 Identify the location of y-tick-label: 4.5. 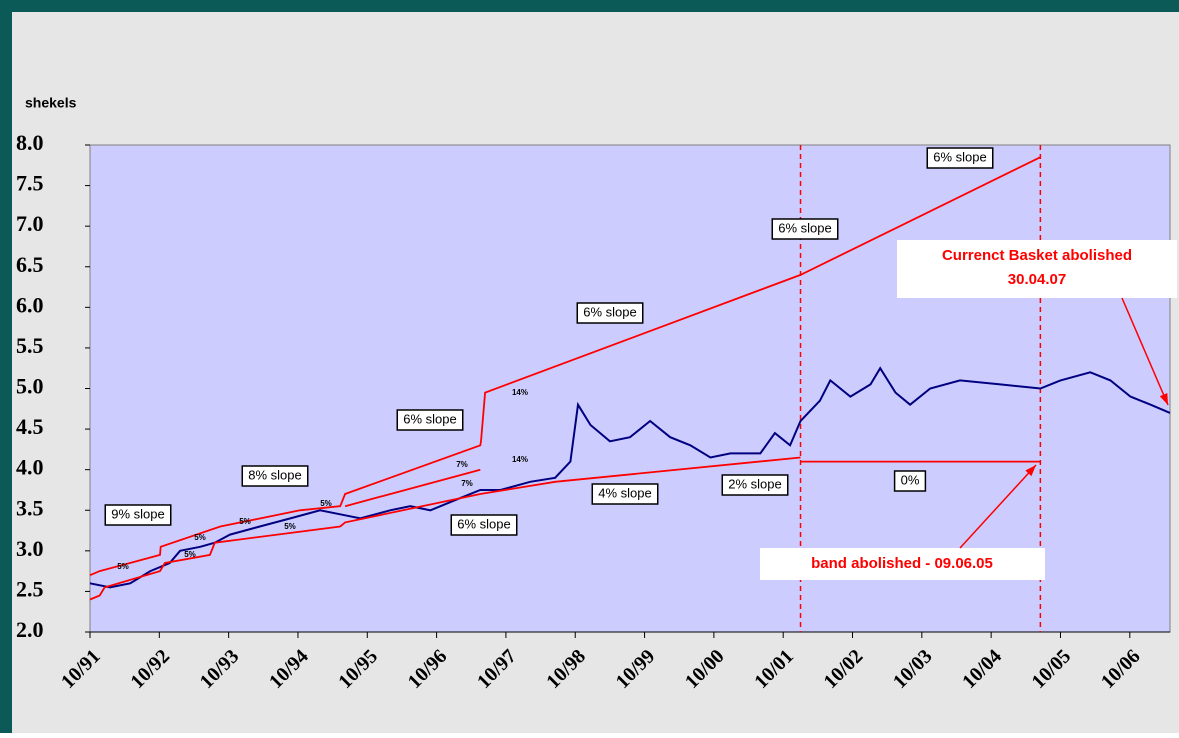
(30, 426).